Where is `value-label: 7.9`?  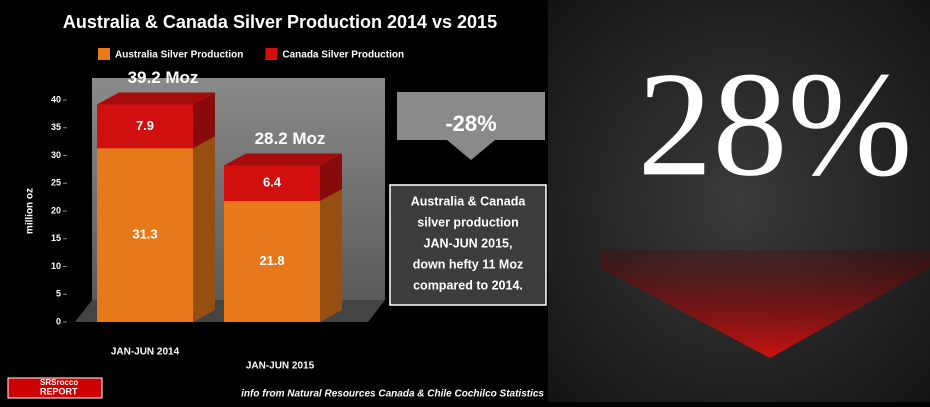 value-label: 7.9 is located at coordinates (145, 125).